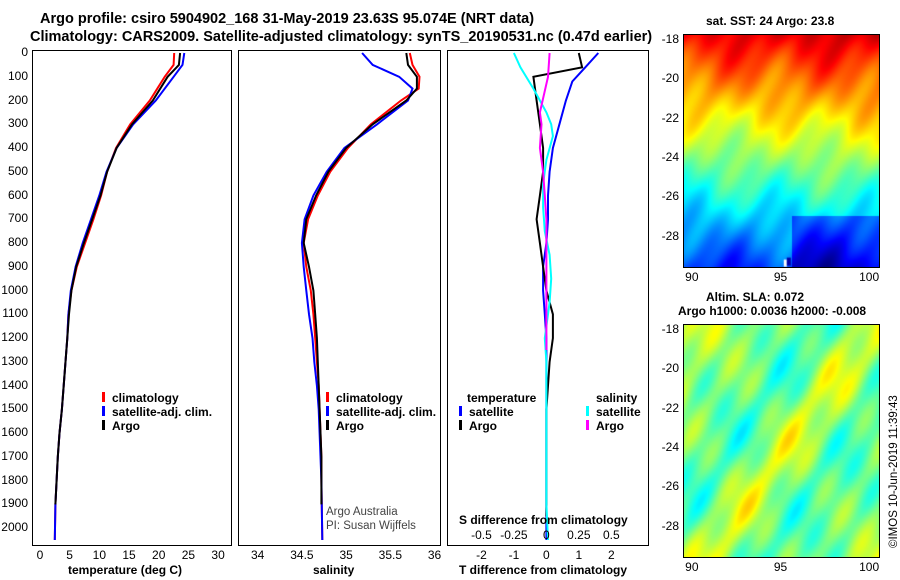 The width and height of the screenshot is (900, 580). What do you see at coordinates (587, 411) in the screenshot?
I see `legend-swatch-cyan` at bounding box center [587, 411].